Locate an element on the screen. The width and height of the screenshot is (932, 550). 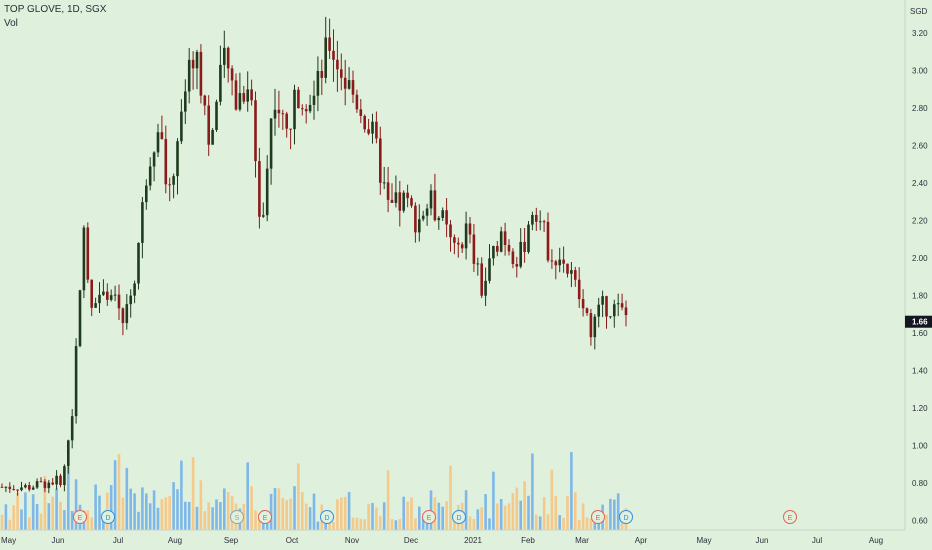
price-tick-label: 0.60 is located at coordinates (920, 521).